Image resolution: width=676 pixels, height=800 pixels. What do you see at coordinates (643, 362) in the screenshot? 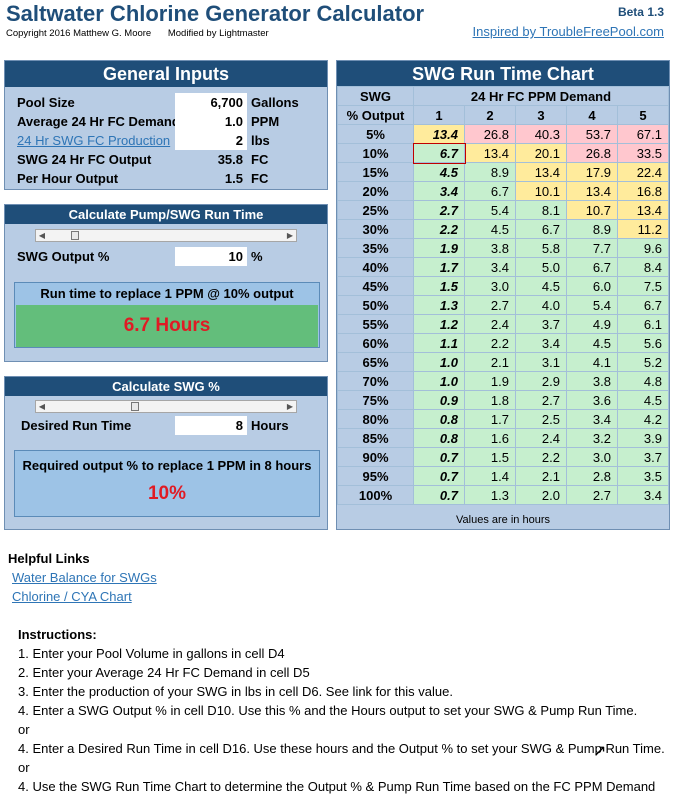
I see `chart-cell: 5.2` at bounding box center [643, 362].